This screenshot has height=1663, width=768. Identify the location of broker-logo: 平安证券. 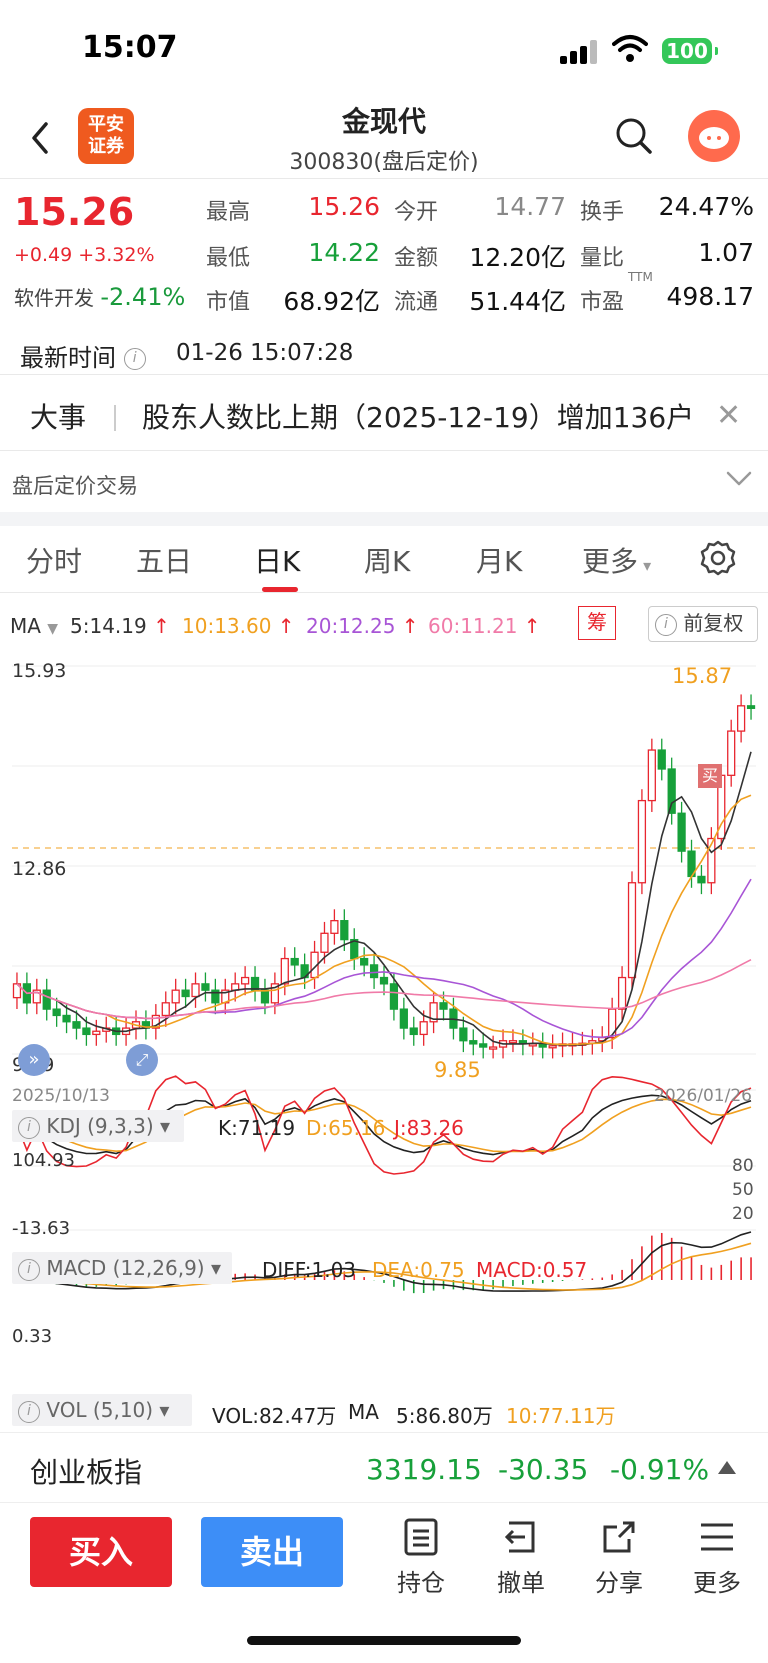
(106, 136).